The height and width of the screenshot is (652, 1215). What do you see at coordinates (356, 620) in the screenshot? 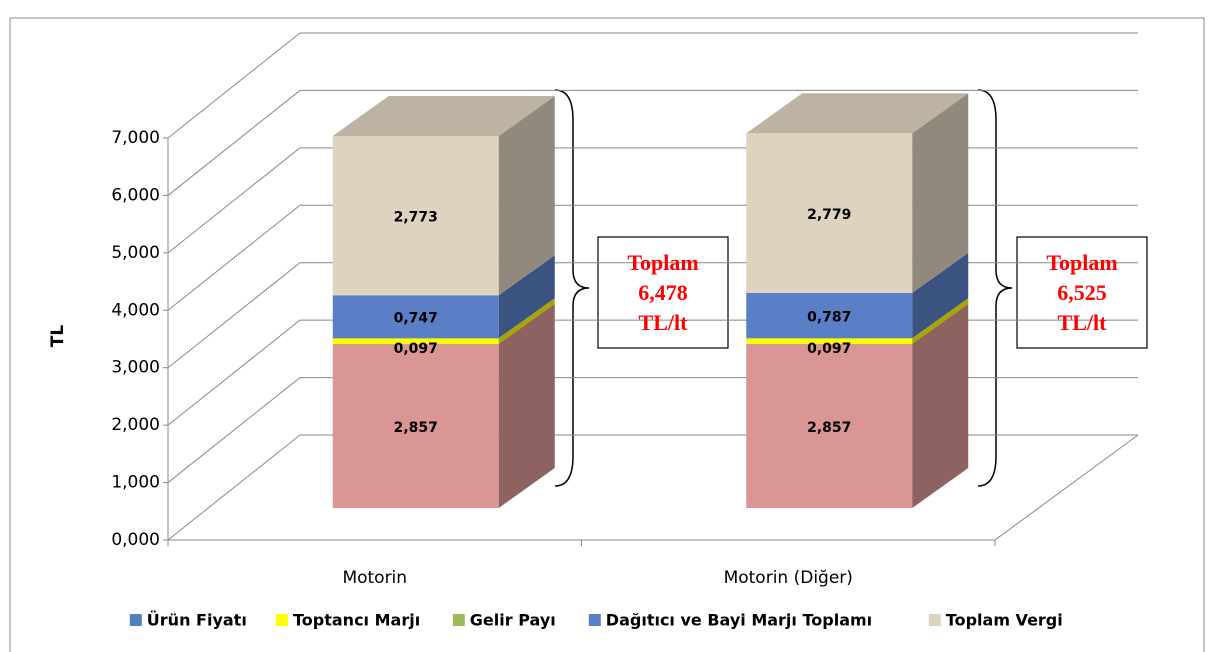
I see `legend-label: Toptancı Marjı` at bounding box center [356, 620].